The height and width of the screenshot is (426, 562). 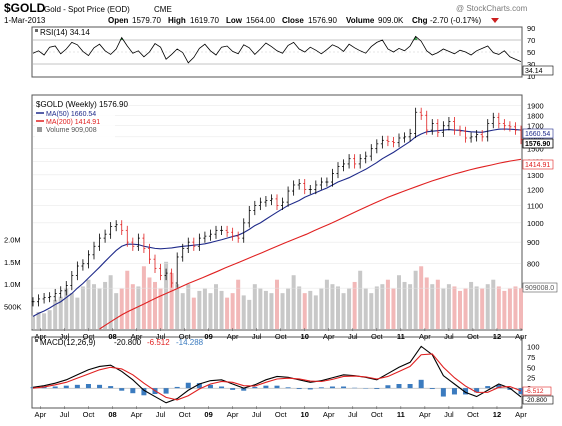 What do you see at coordinates (185, 336) in the screenshot?
I see `price-xtick-6: Oct` at bounding box center [185, 336].